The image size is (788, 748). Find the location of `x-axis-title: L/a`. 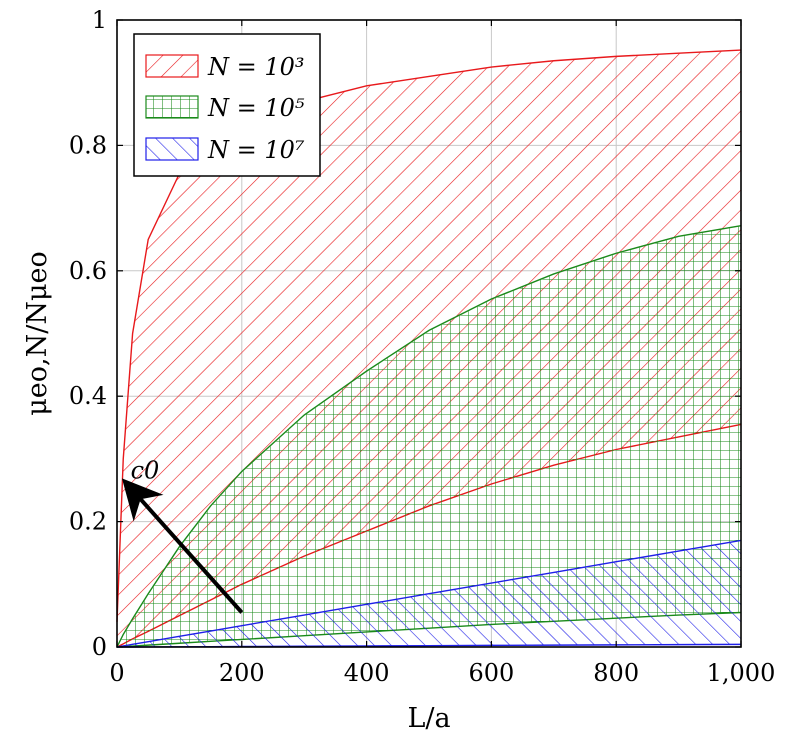

x-axis-title: L/a is located at coordinates (428, 718).